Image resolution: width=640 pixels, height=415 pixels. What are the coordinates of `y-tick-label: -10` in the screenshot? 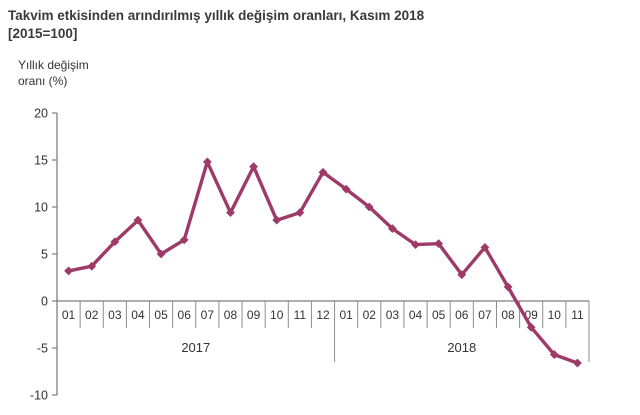 It's located at (39, 396).